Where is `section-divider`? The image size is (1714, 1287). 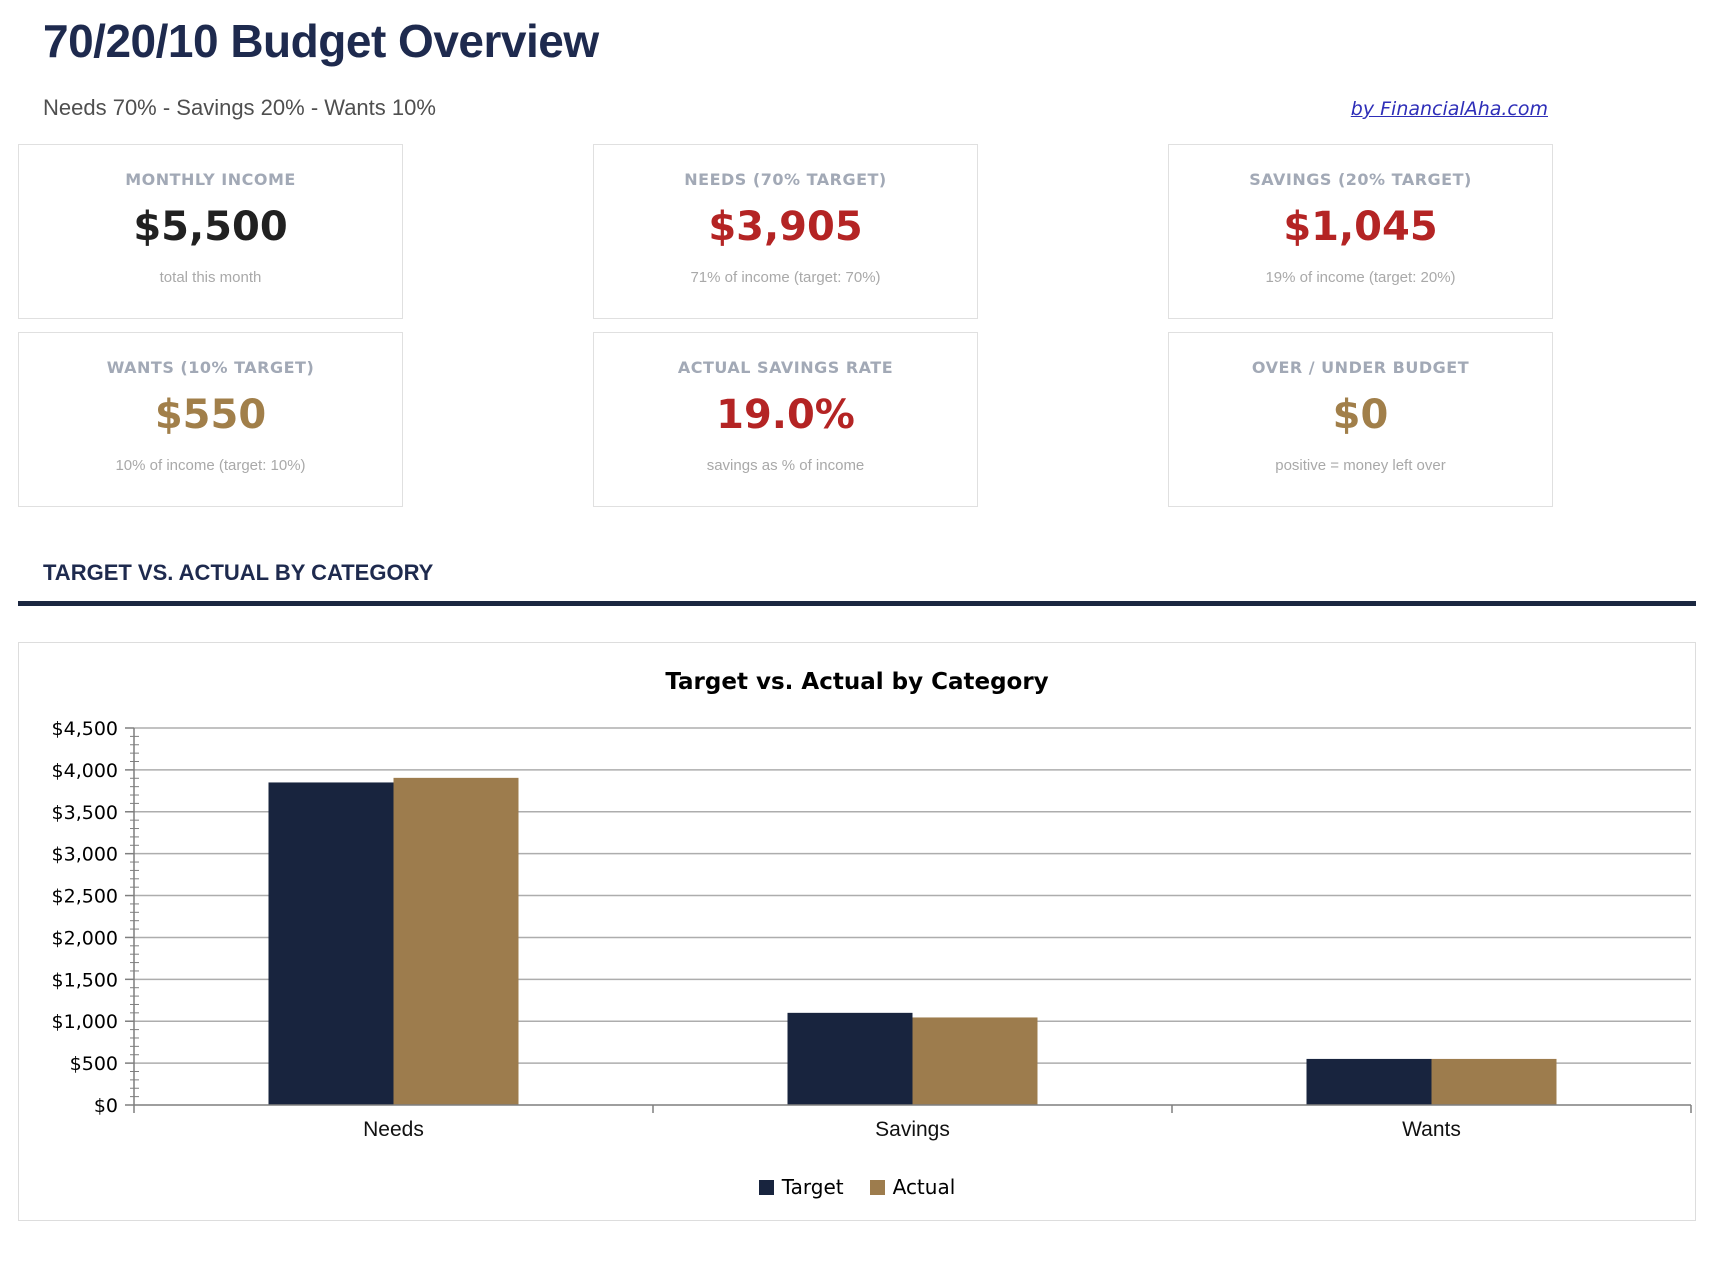 section-divider is located at coordinates (857, 603).